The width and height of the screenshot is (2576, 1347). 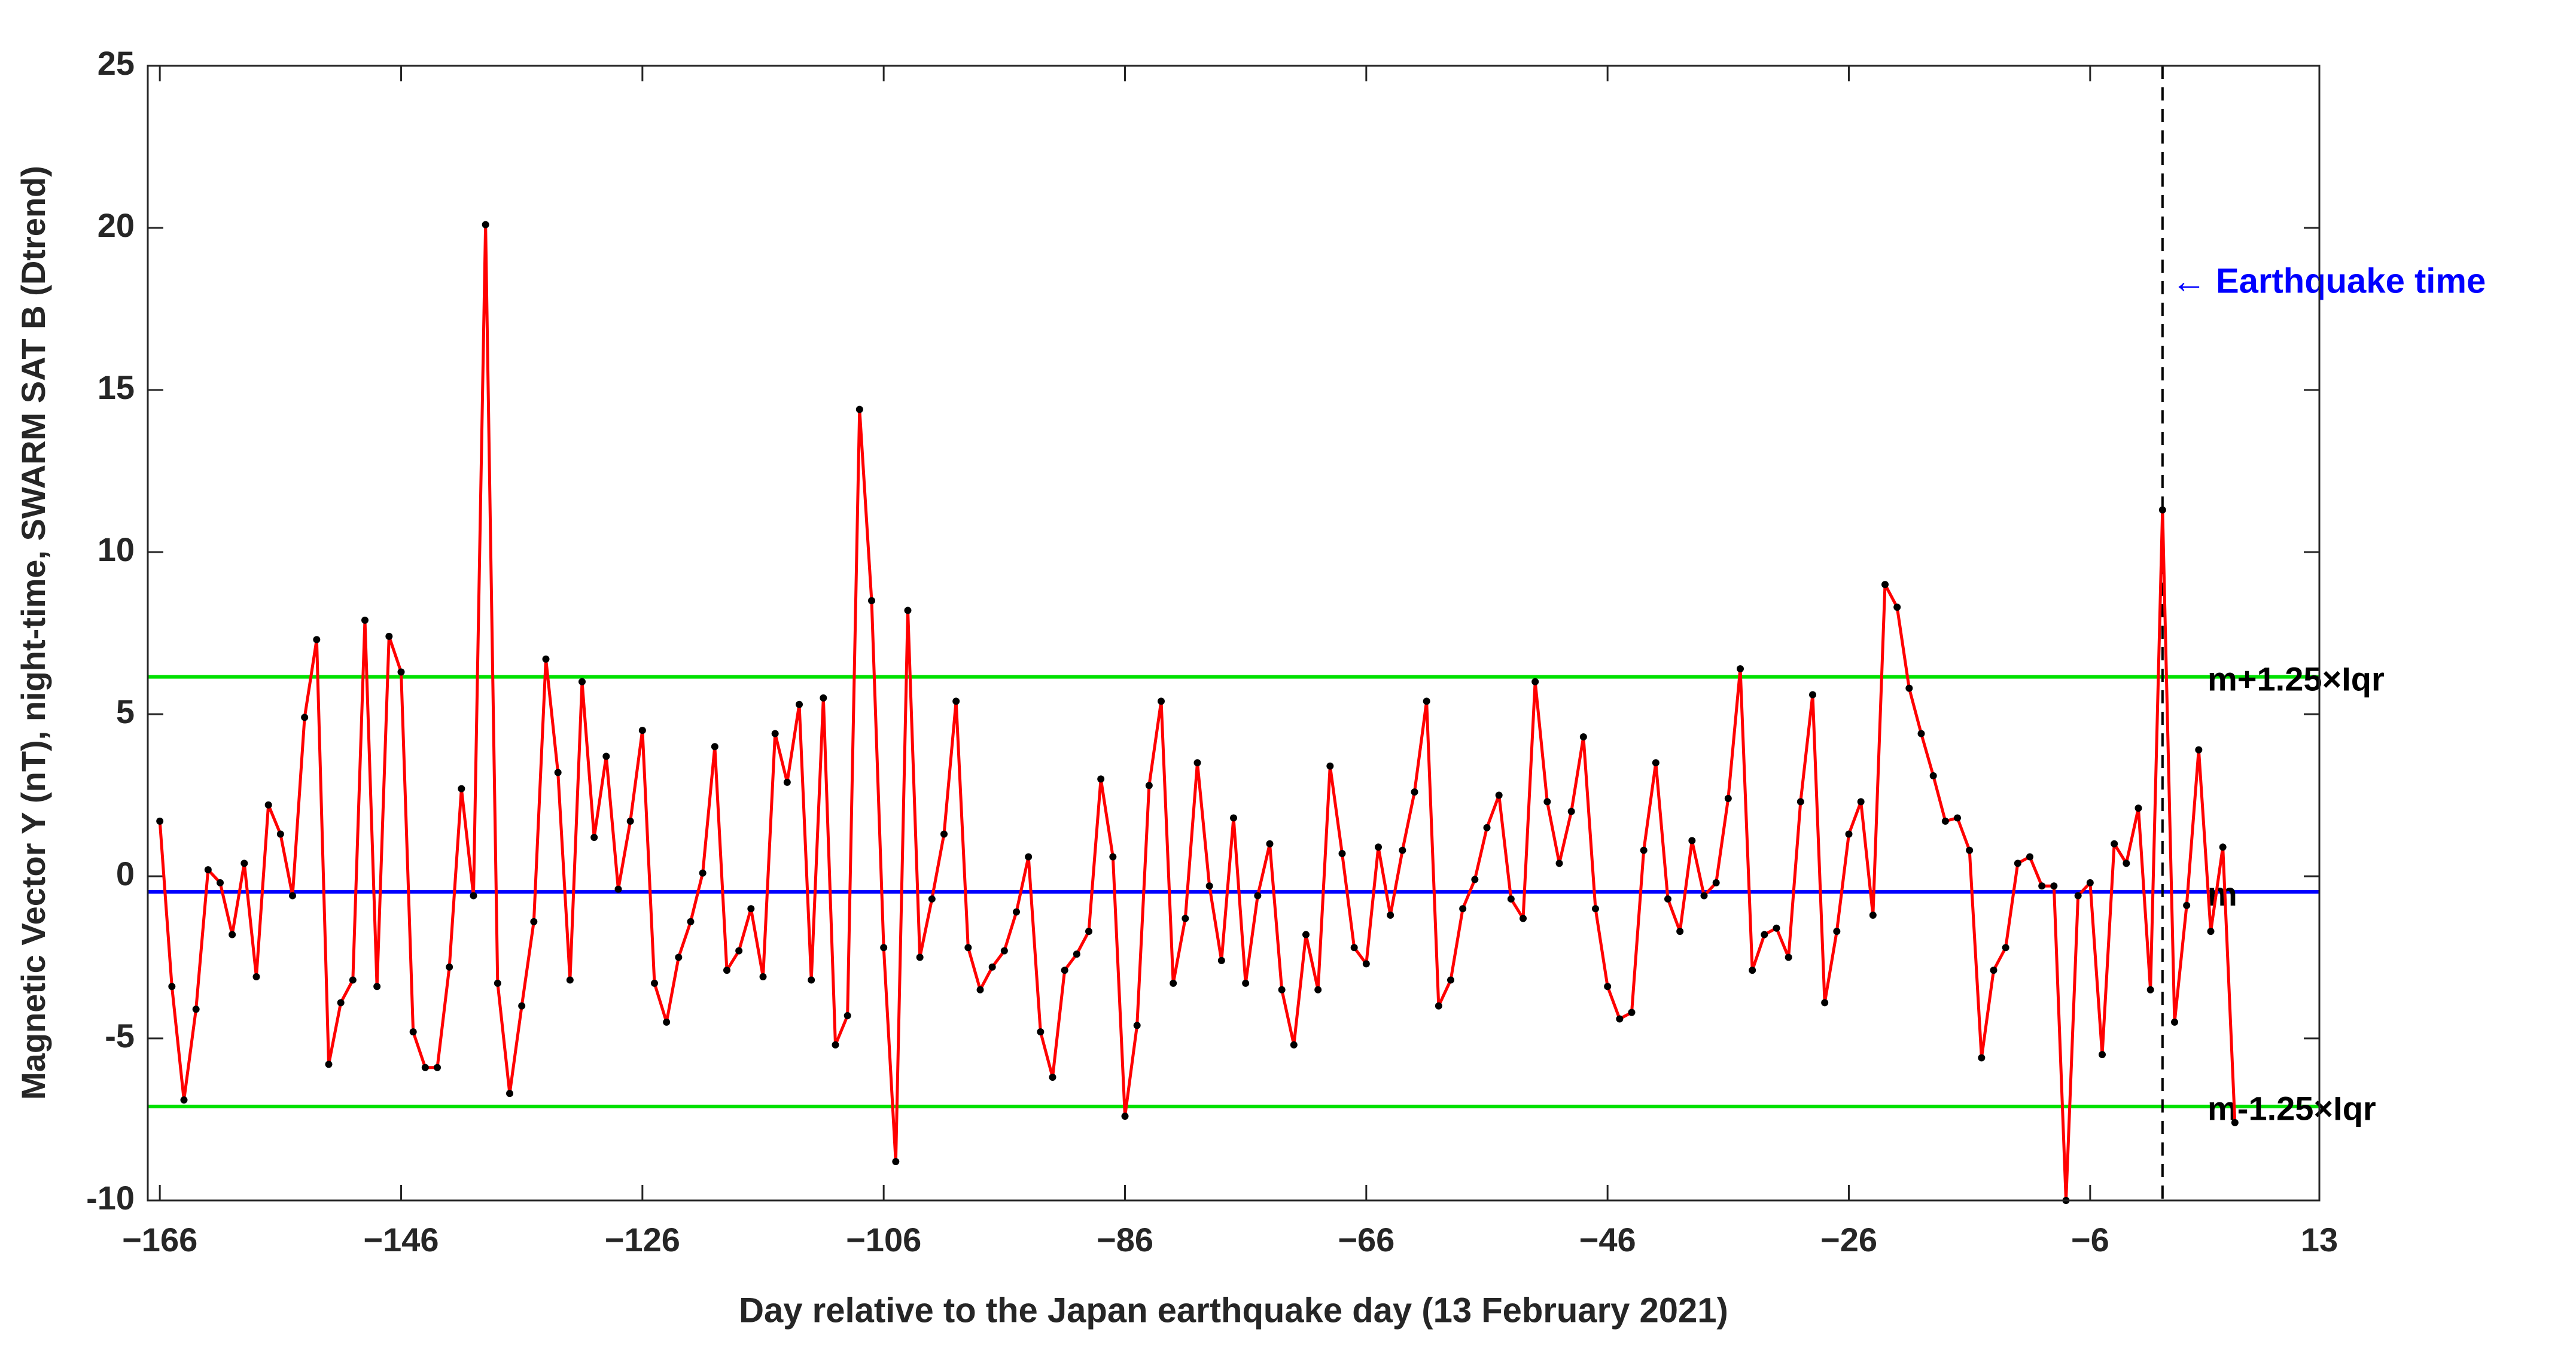 What do you see at coordinates (2090, 1239) in the screenshot?
I see `x-tick-label: −6` at bounding box center [2090, 1239].